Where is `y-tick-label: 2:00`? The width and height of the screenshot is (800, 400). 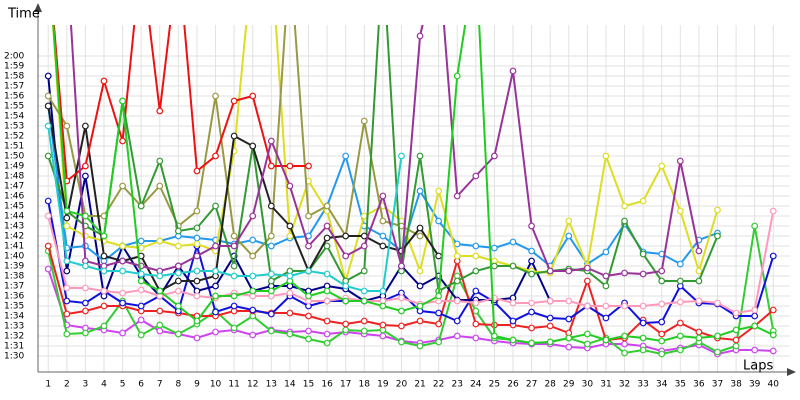
y-tick-label: 2:00 is located at coordinates (14, 57).